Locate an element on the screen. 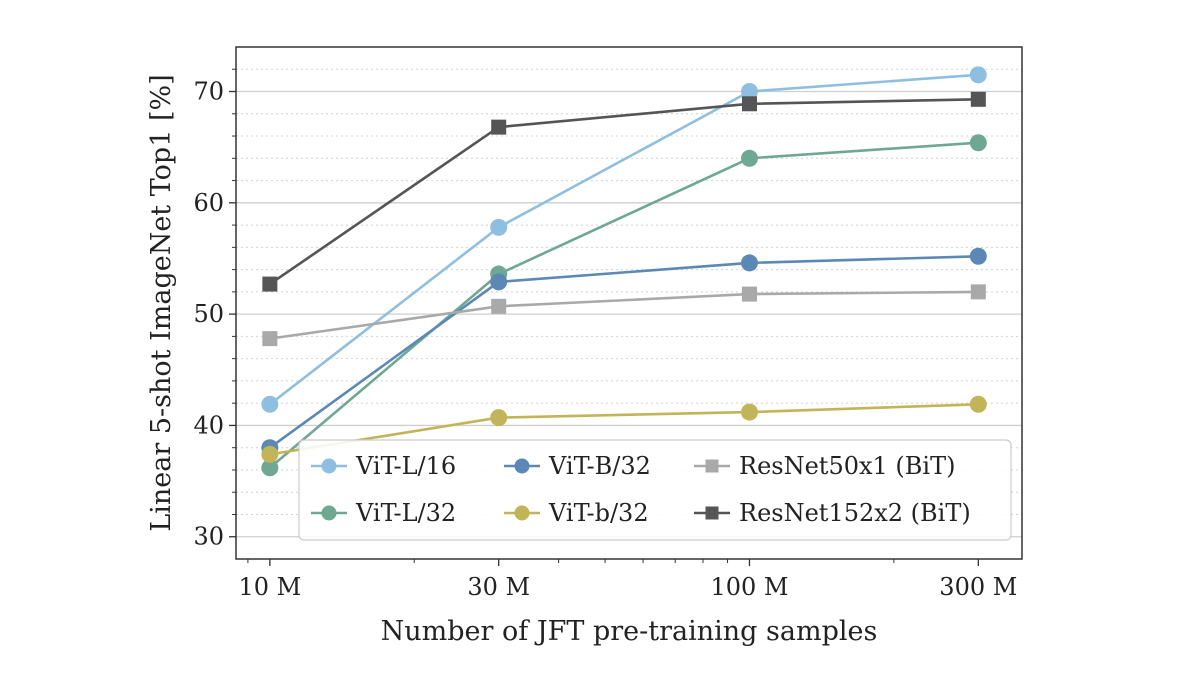 This screenshot has height=680, width=1200. legend-label: ViT-B/32 is located at coordinates (599, 466).